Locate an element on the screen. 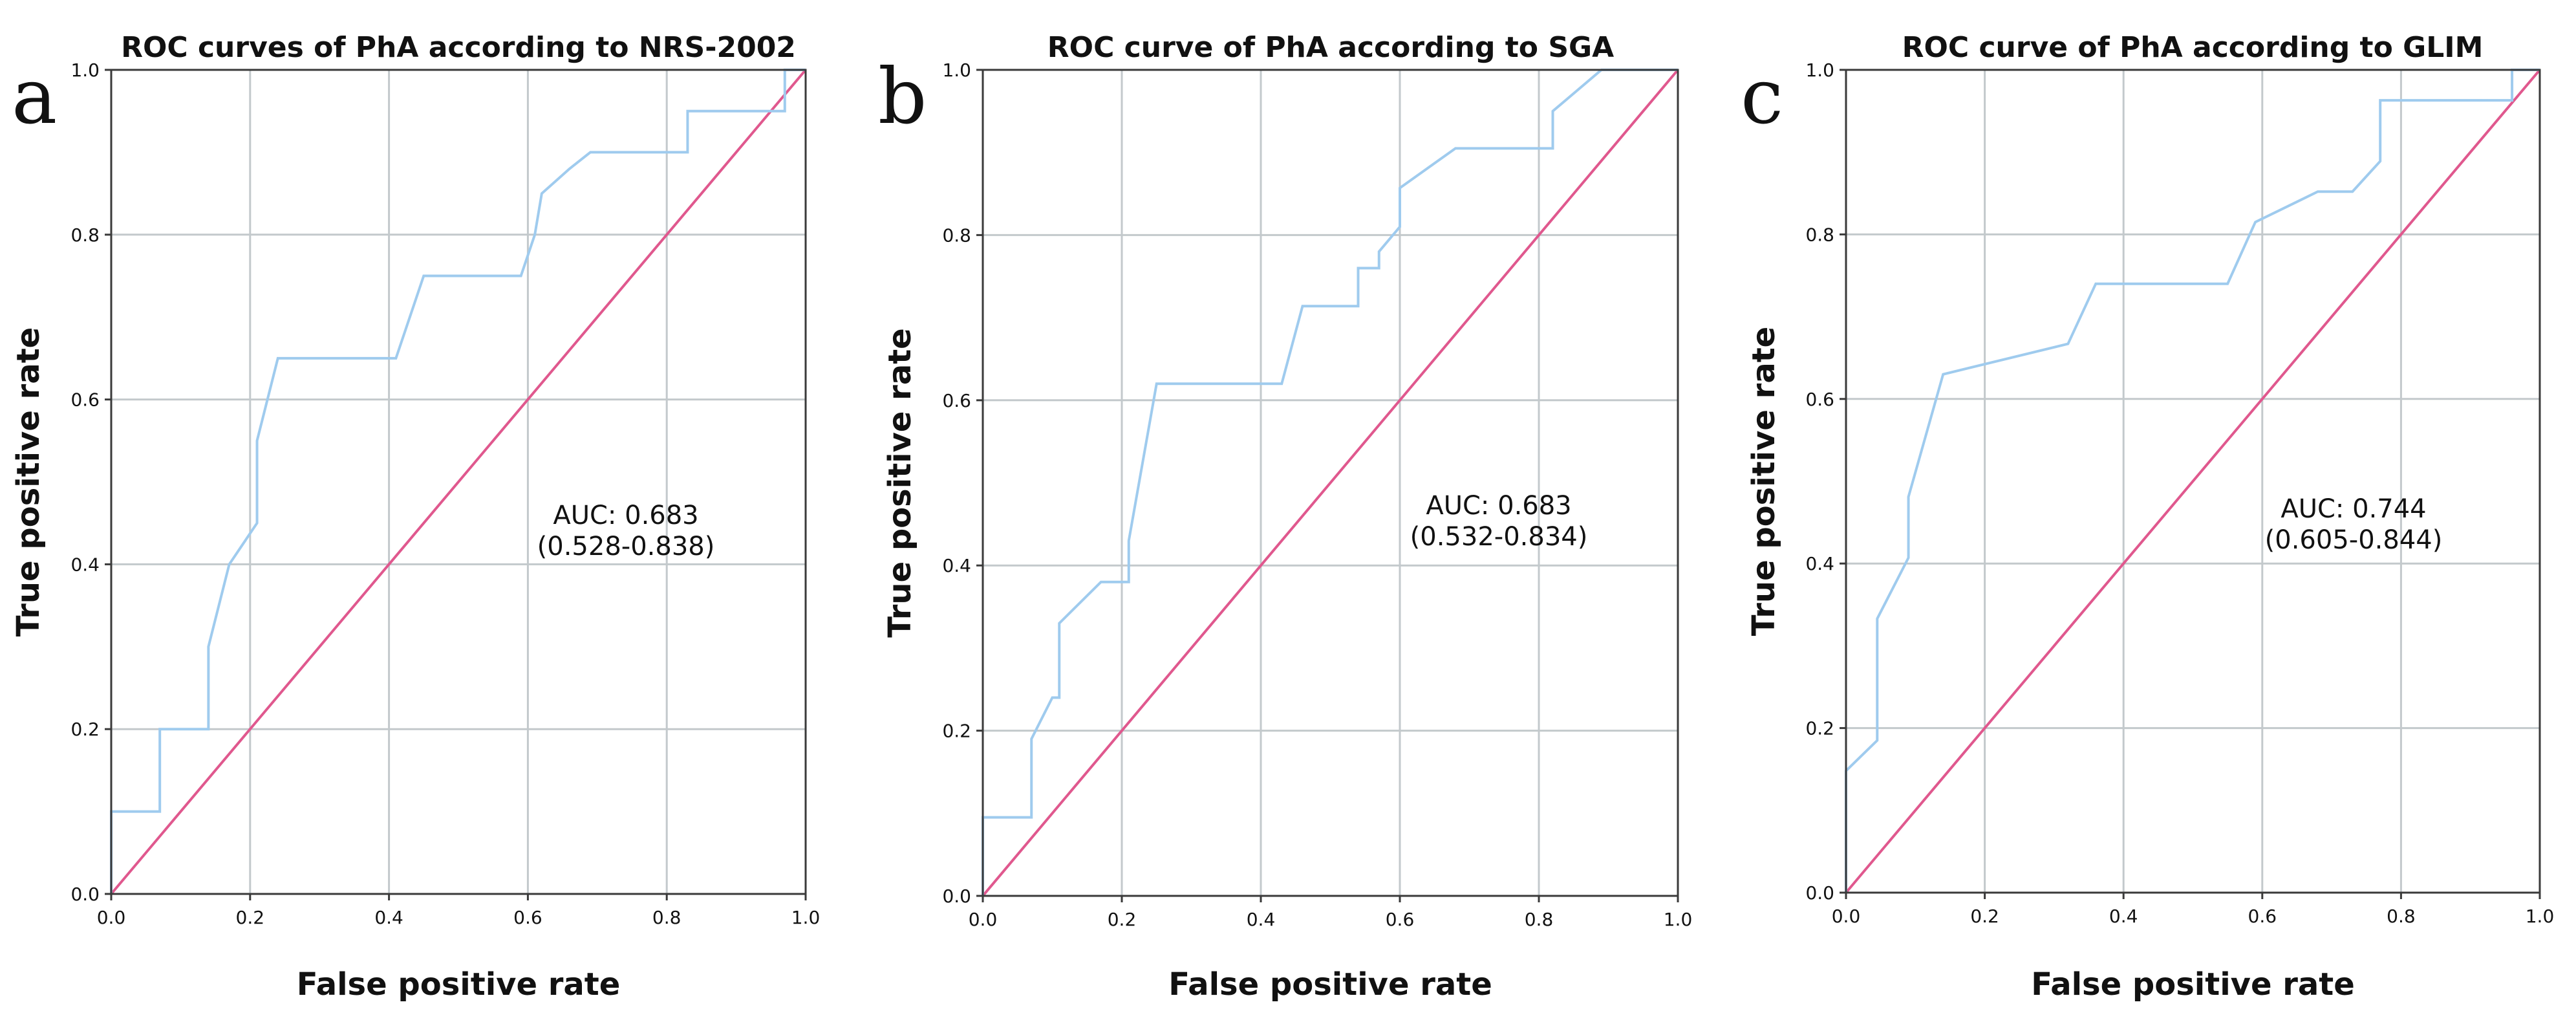 The image size is (2576, 1022). chart-title: ROC curve of PhA according to GLIM is located at coordinates (2193, 47).